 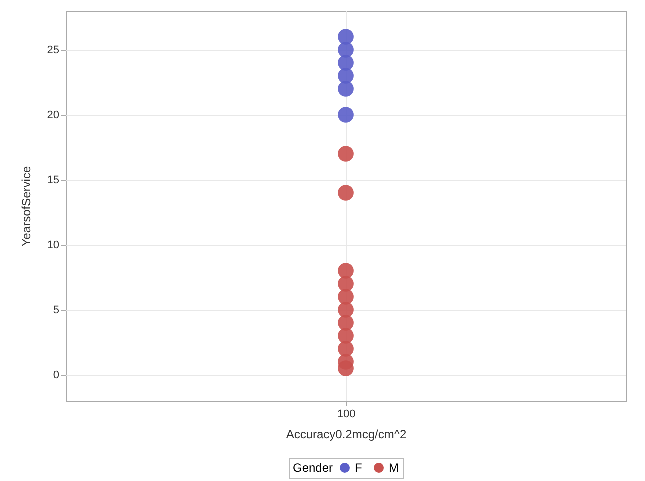 I want to click on y-tick-label: 20, so click(x=53, y=116).